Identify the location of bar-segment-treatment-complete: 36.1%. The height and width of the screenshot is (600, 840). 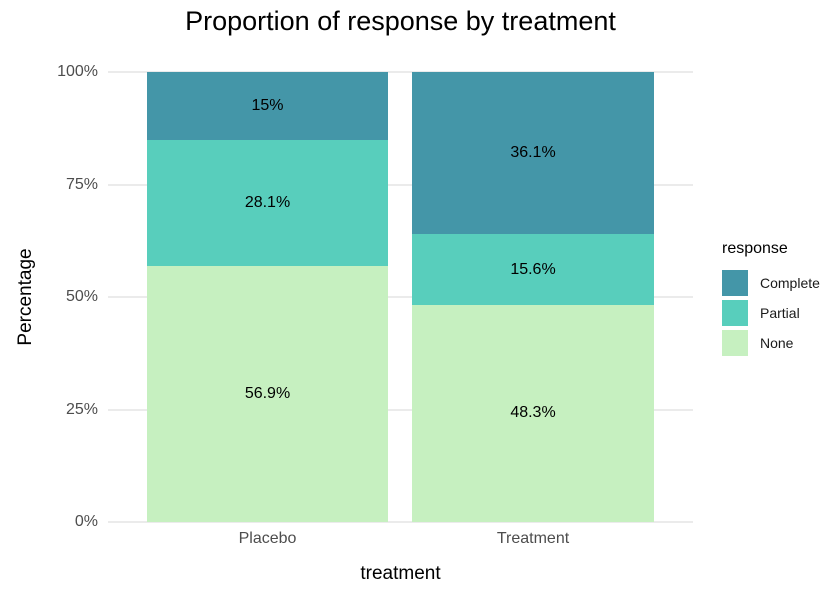
(533, 153).